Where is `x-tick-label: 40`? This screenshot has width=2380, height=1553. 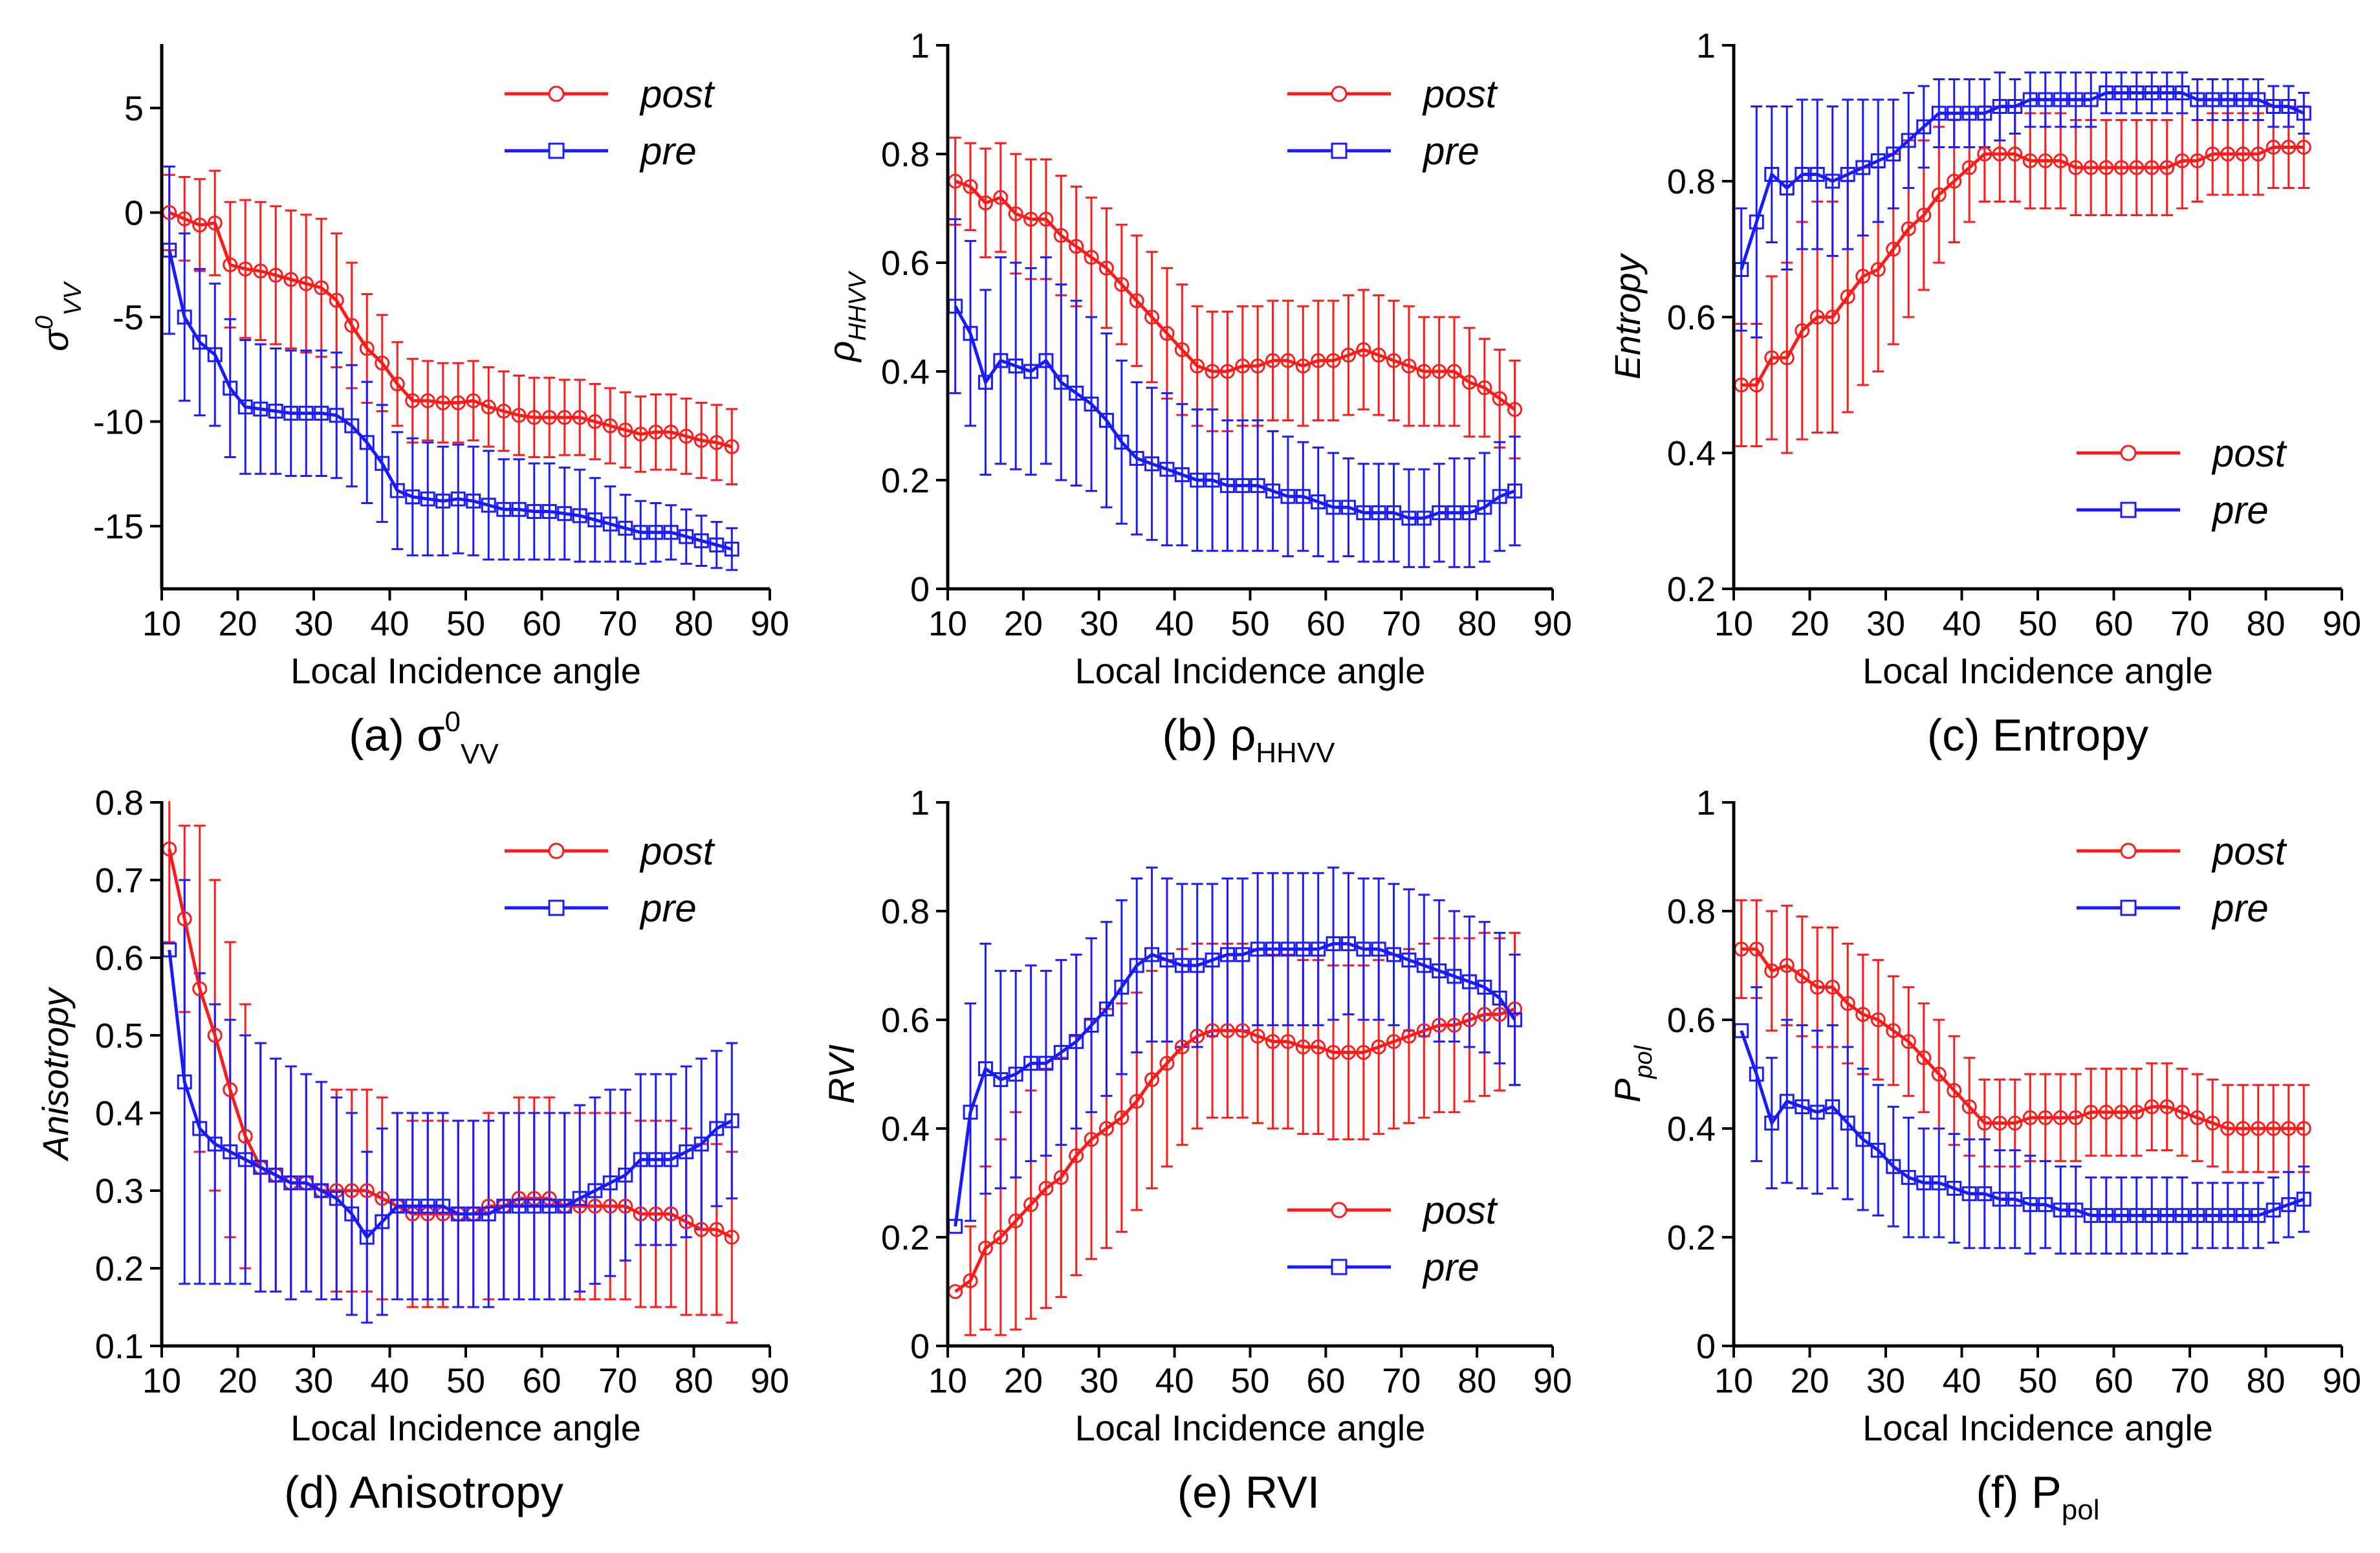
x-tick-label: 40 is located at coordinates (1961, 623).